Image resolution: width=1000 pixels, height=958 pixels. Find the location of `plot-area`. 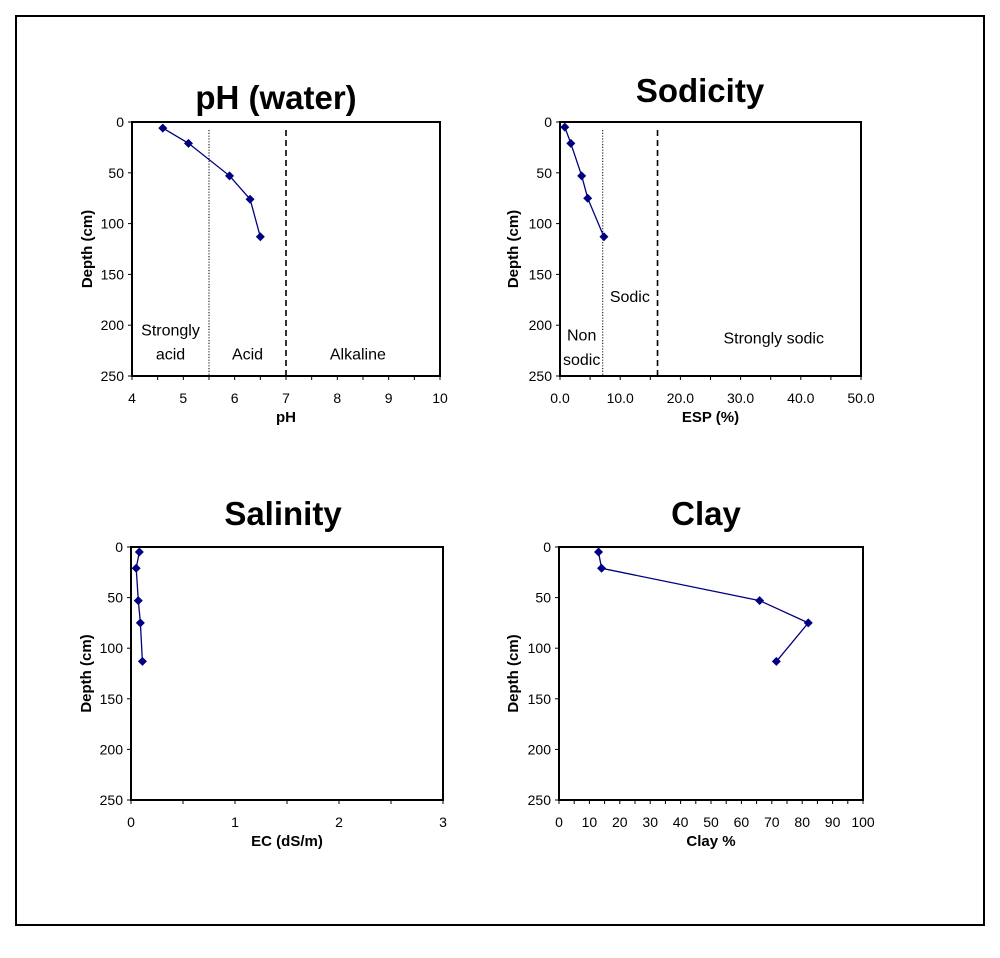

plot-area is located at coordinates (711, 673).